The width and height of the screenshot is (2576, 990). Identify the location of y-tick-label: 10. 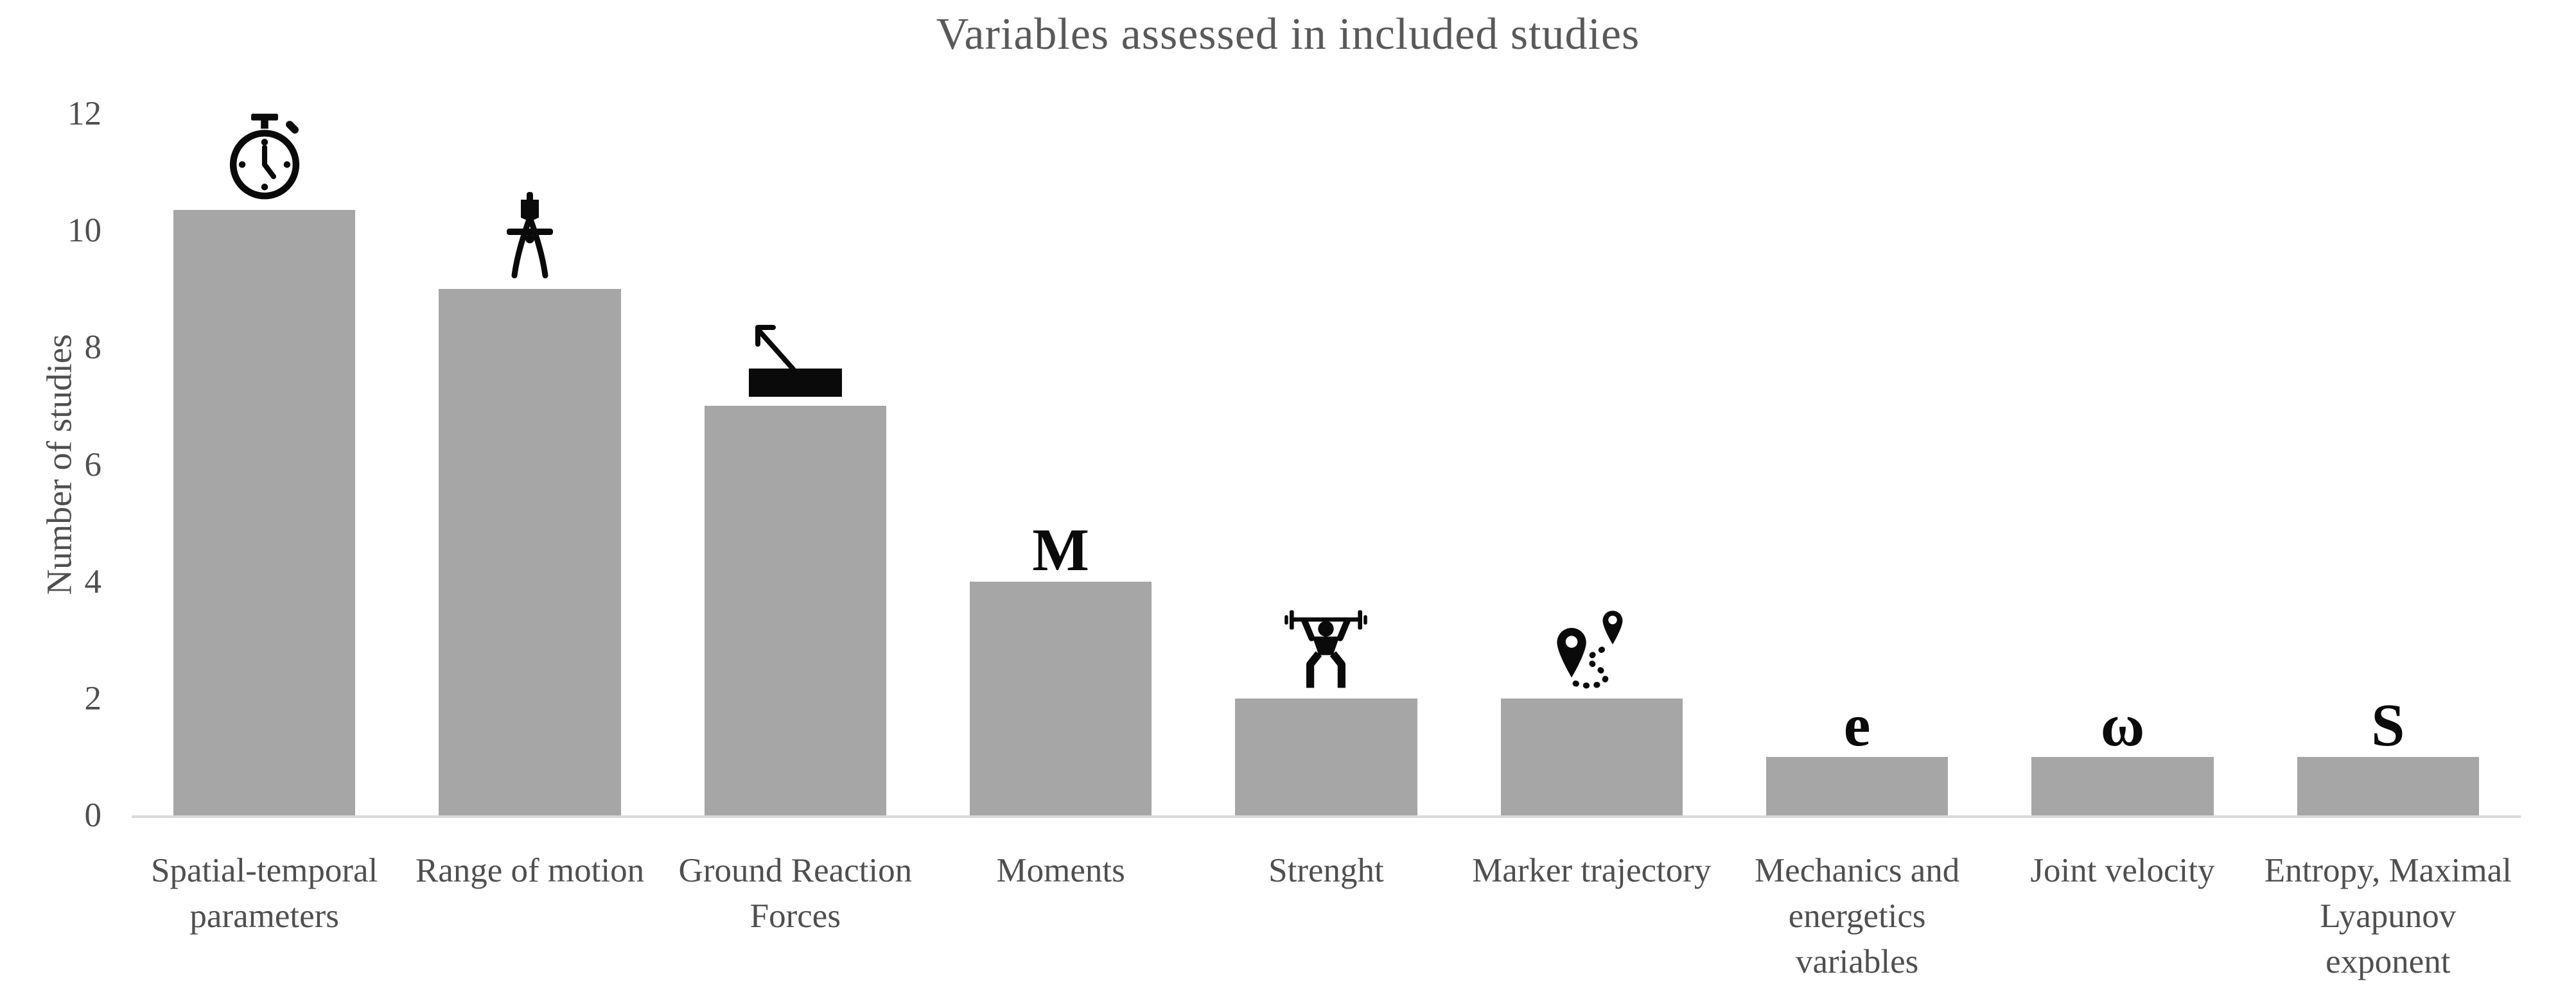
(84, 231).